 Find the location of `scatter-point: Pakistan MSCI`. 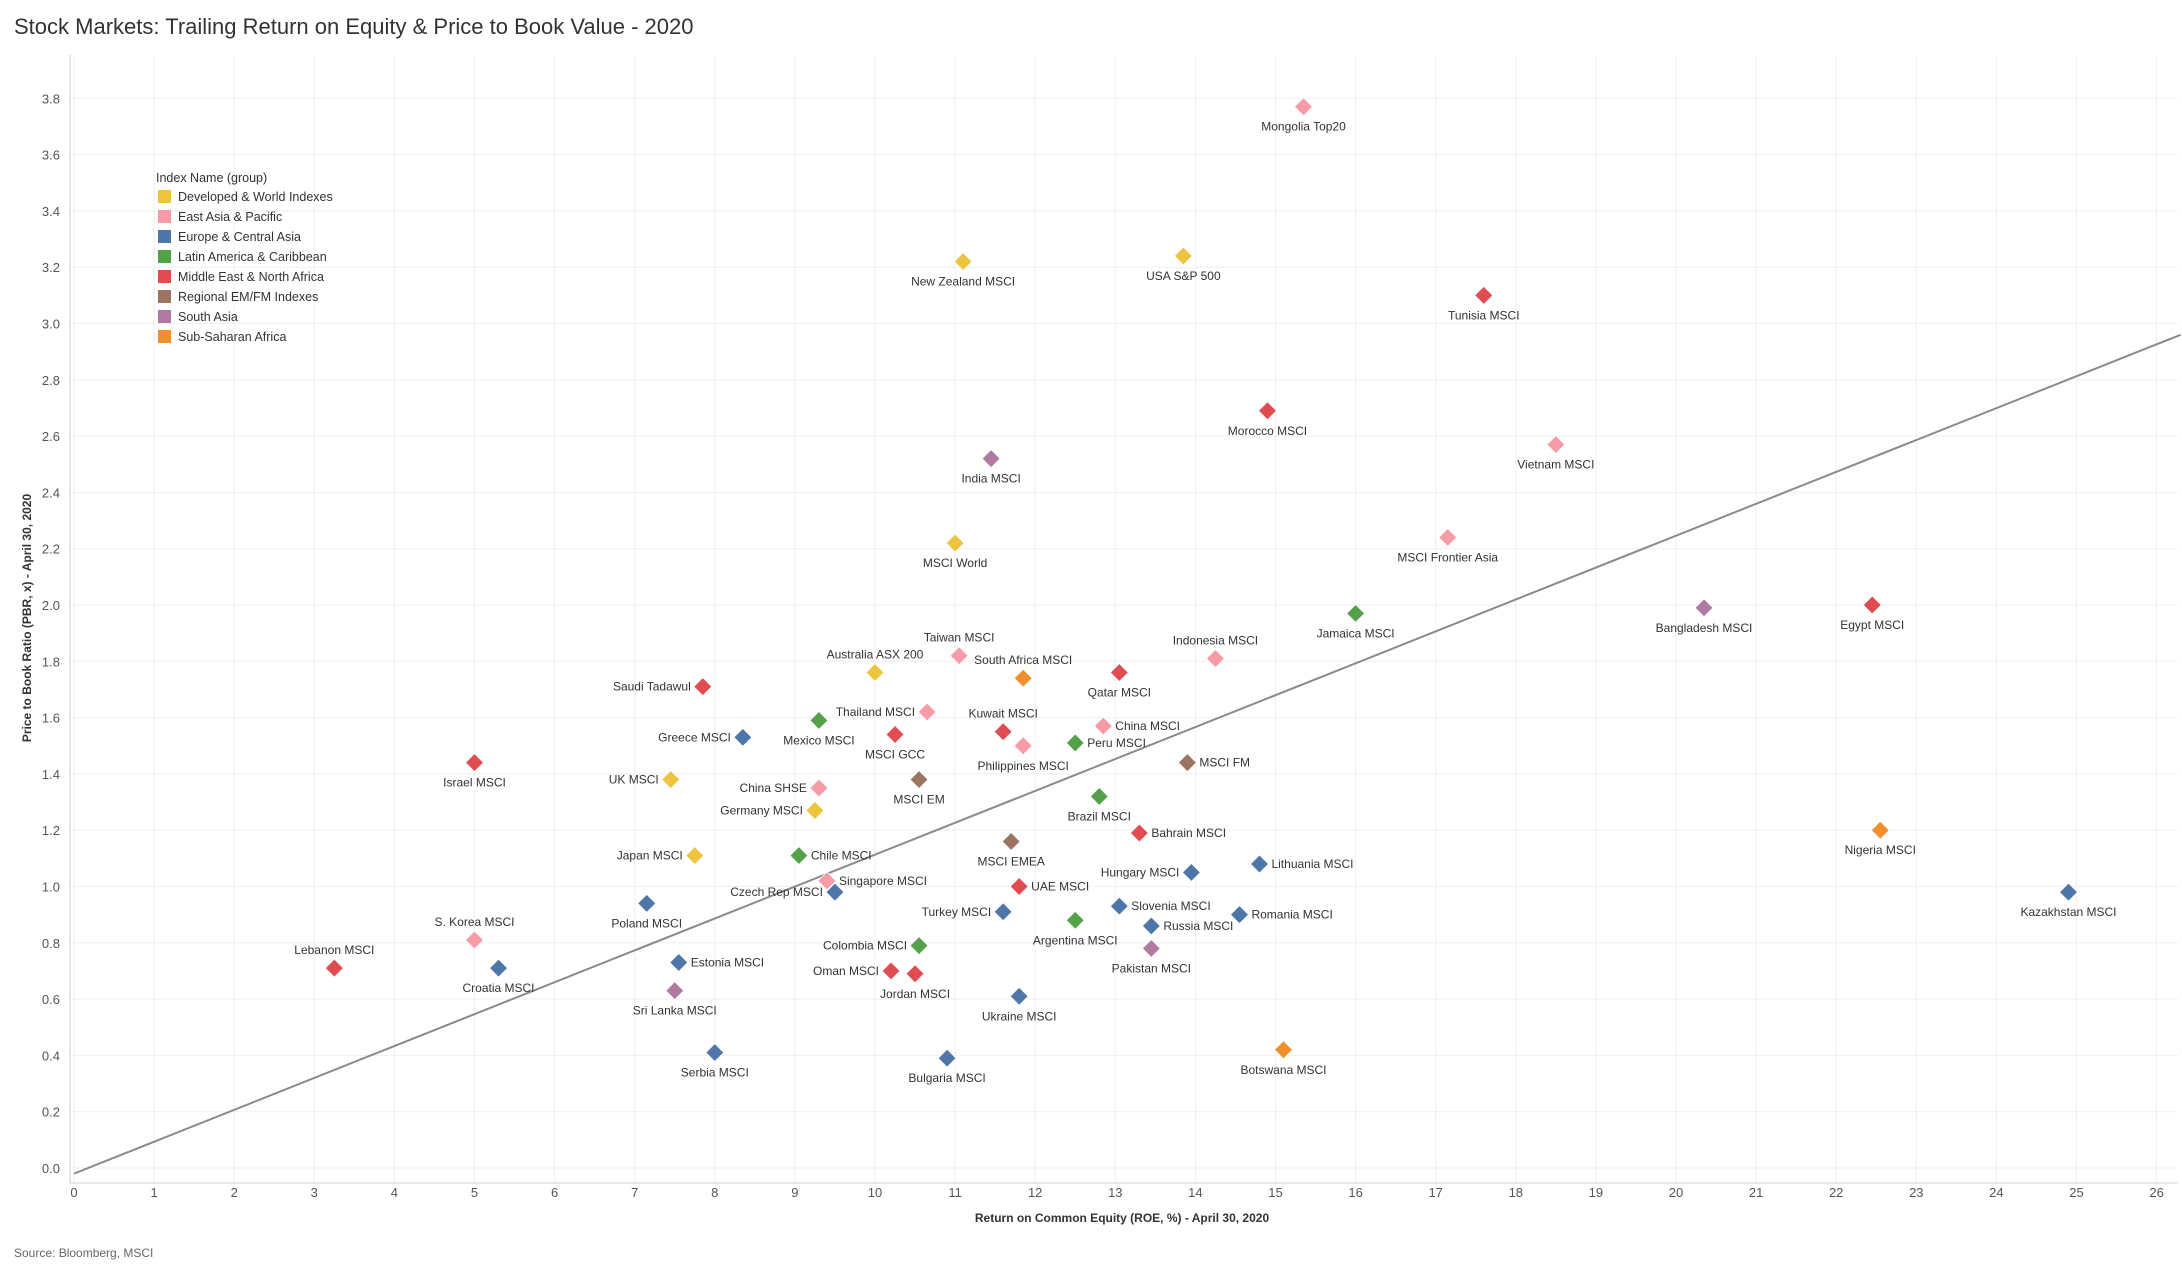

scatter-point: Pakistan MSCI is located at coordinates (1151, 956).